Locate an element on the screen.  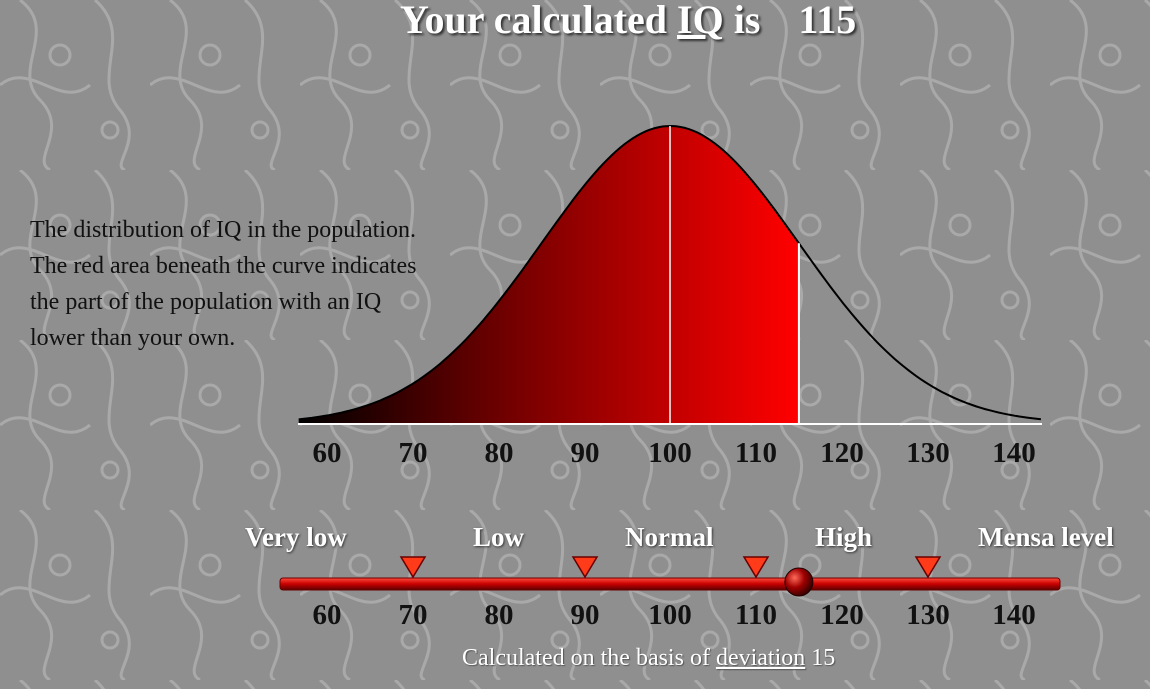
footer-note: Calculated on the basis of deviation 15 is located at coordinates (648, 658).